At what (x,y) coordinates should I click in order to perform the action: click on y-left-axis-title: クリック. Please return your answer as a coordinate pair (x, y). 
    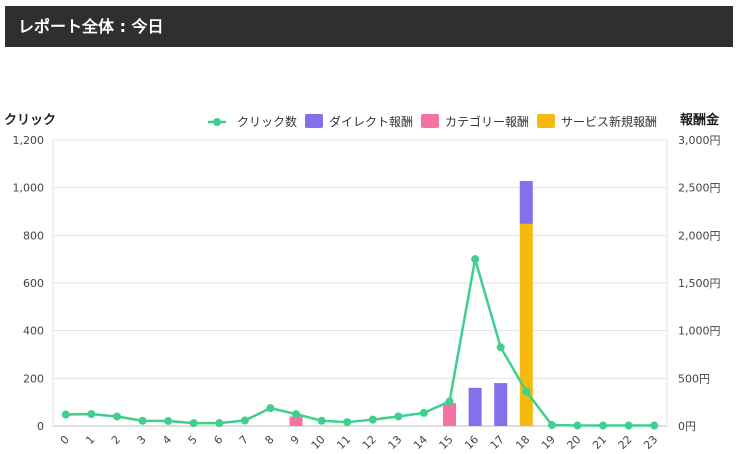
    Looking at the image, I should click on (30, 120).